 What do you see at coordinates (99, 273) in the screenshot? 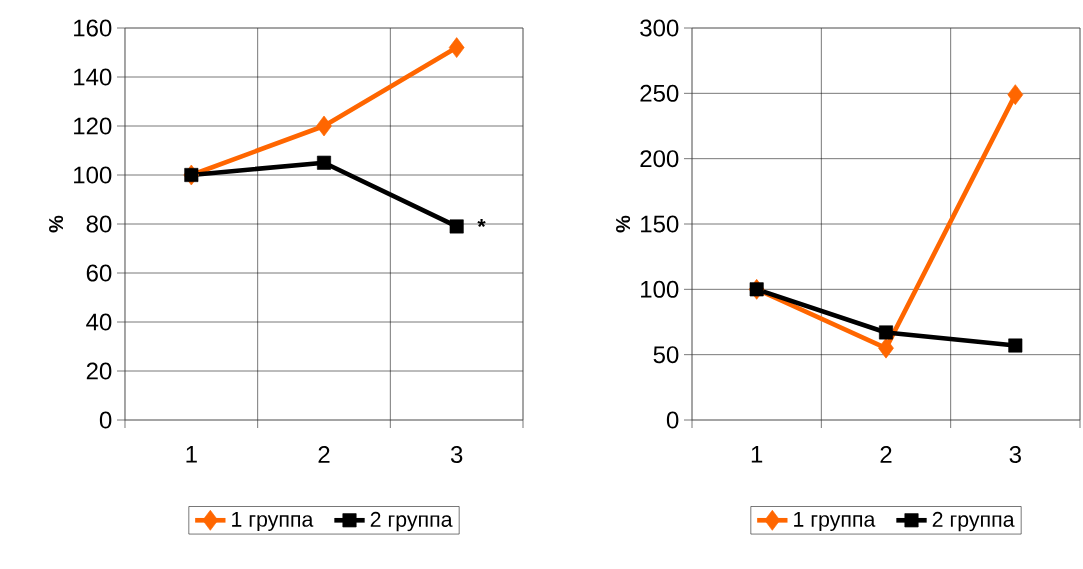
I see `y-tick-label: 60` at bounding box center [99, 273].